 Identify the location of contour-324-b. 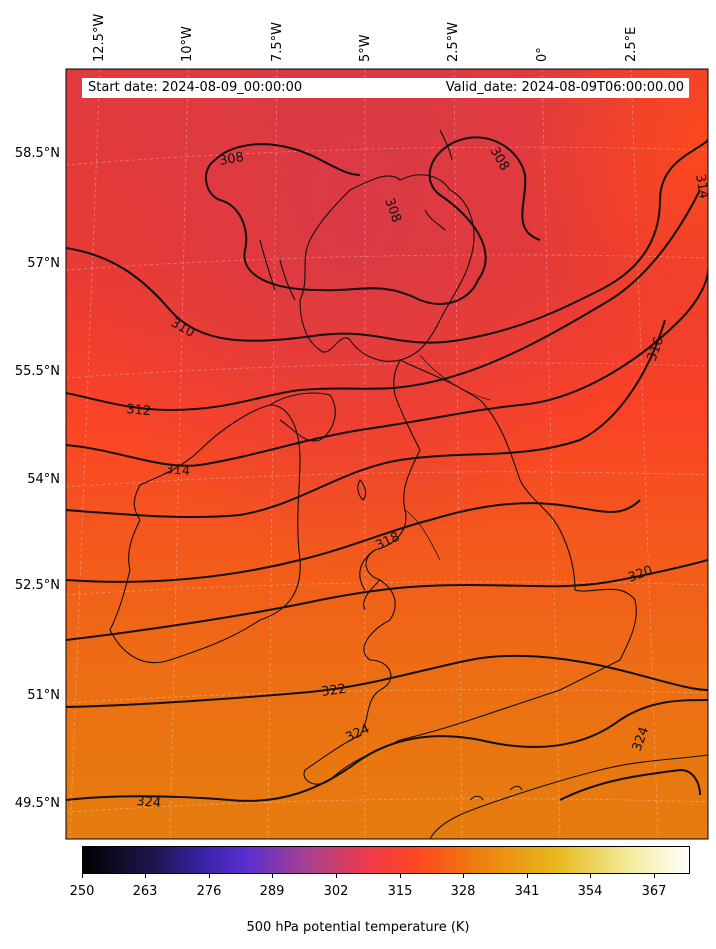
(630, 784).